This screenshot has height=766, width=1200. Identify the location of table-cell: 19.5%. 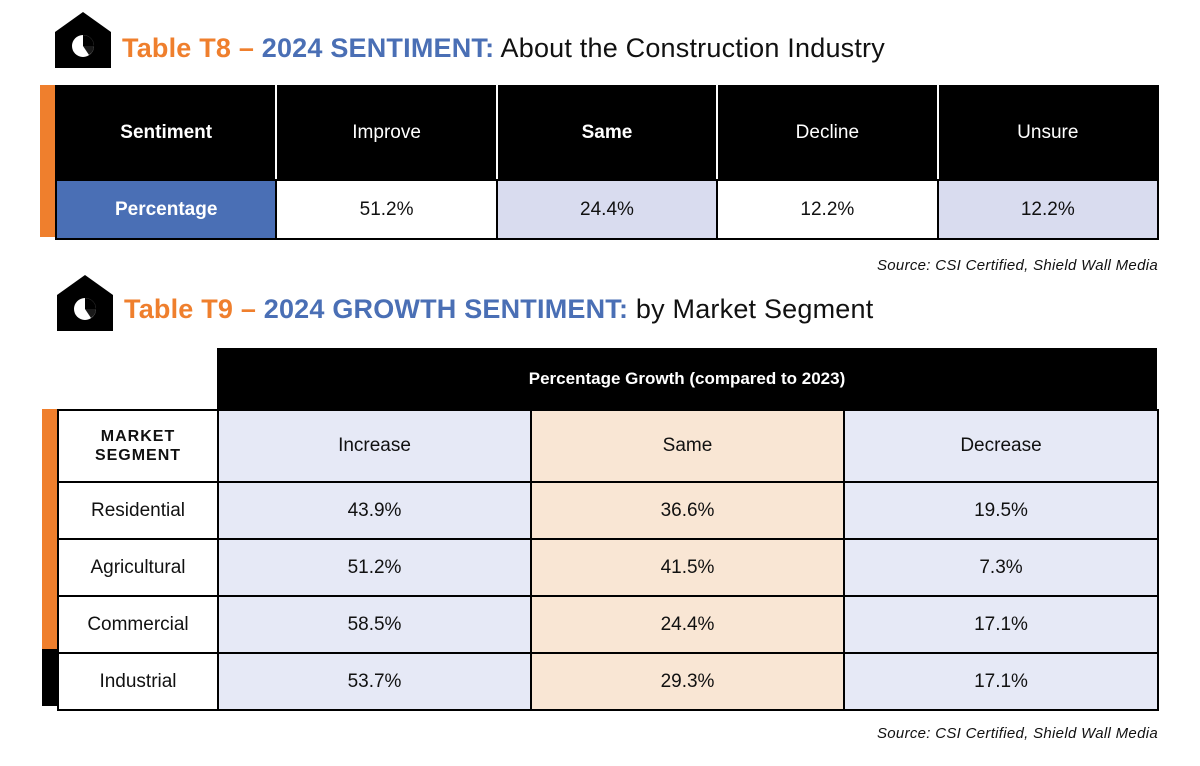
(1001, 510).